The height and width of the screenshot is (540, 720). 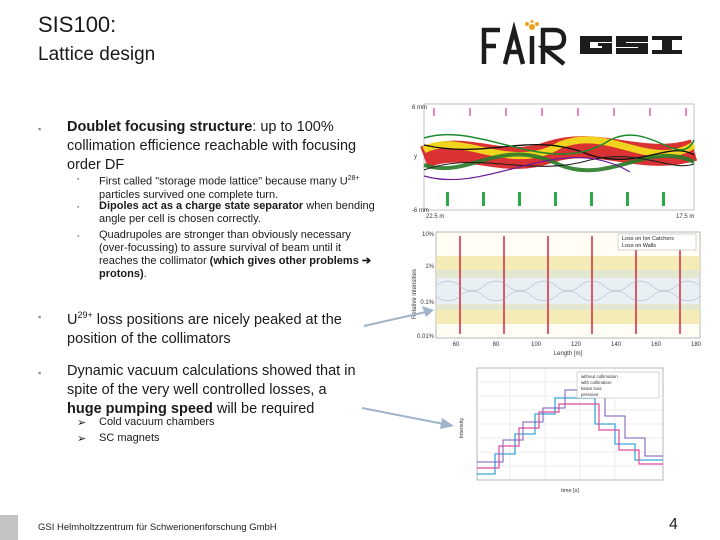 I want to click on vacuum-legend-item: without collimation, so click(x=599, y=376).